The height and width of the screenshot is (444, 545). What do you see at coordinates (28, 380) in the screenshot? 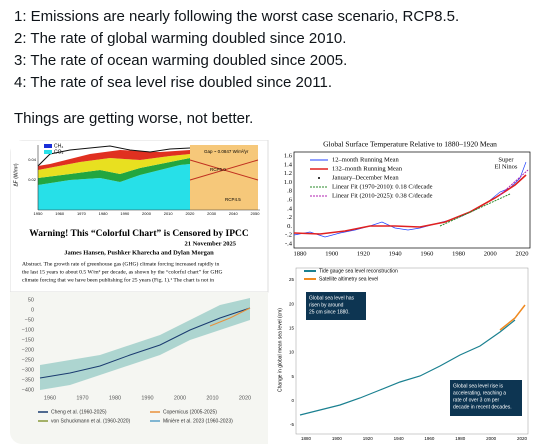
I see `tick-label: −350` at bounding box center [28, 380].